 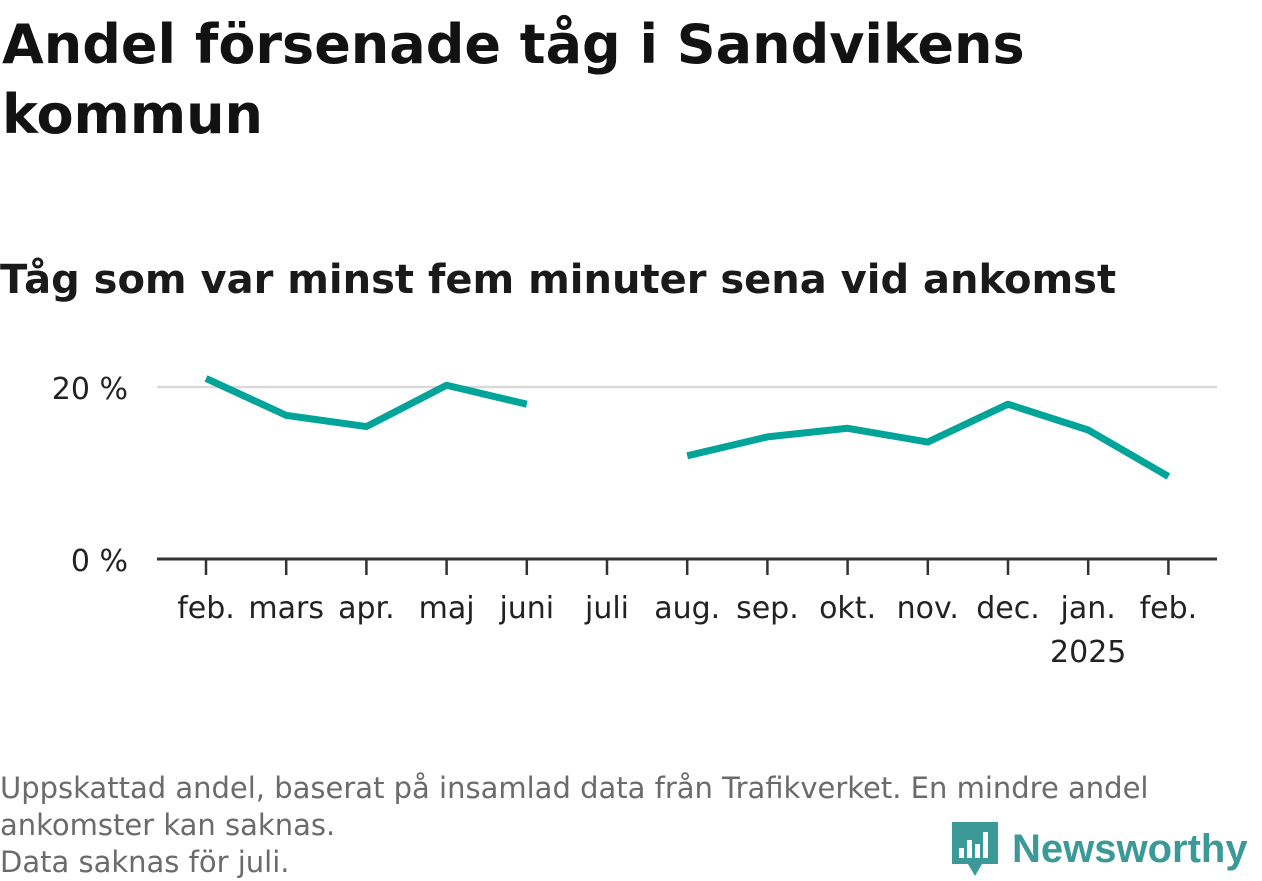 I want to click on brand-name: Newsworthy, so click(x=1130, y=848).